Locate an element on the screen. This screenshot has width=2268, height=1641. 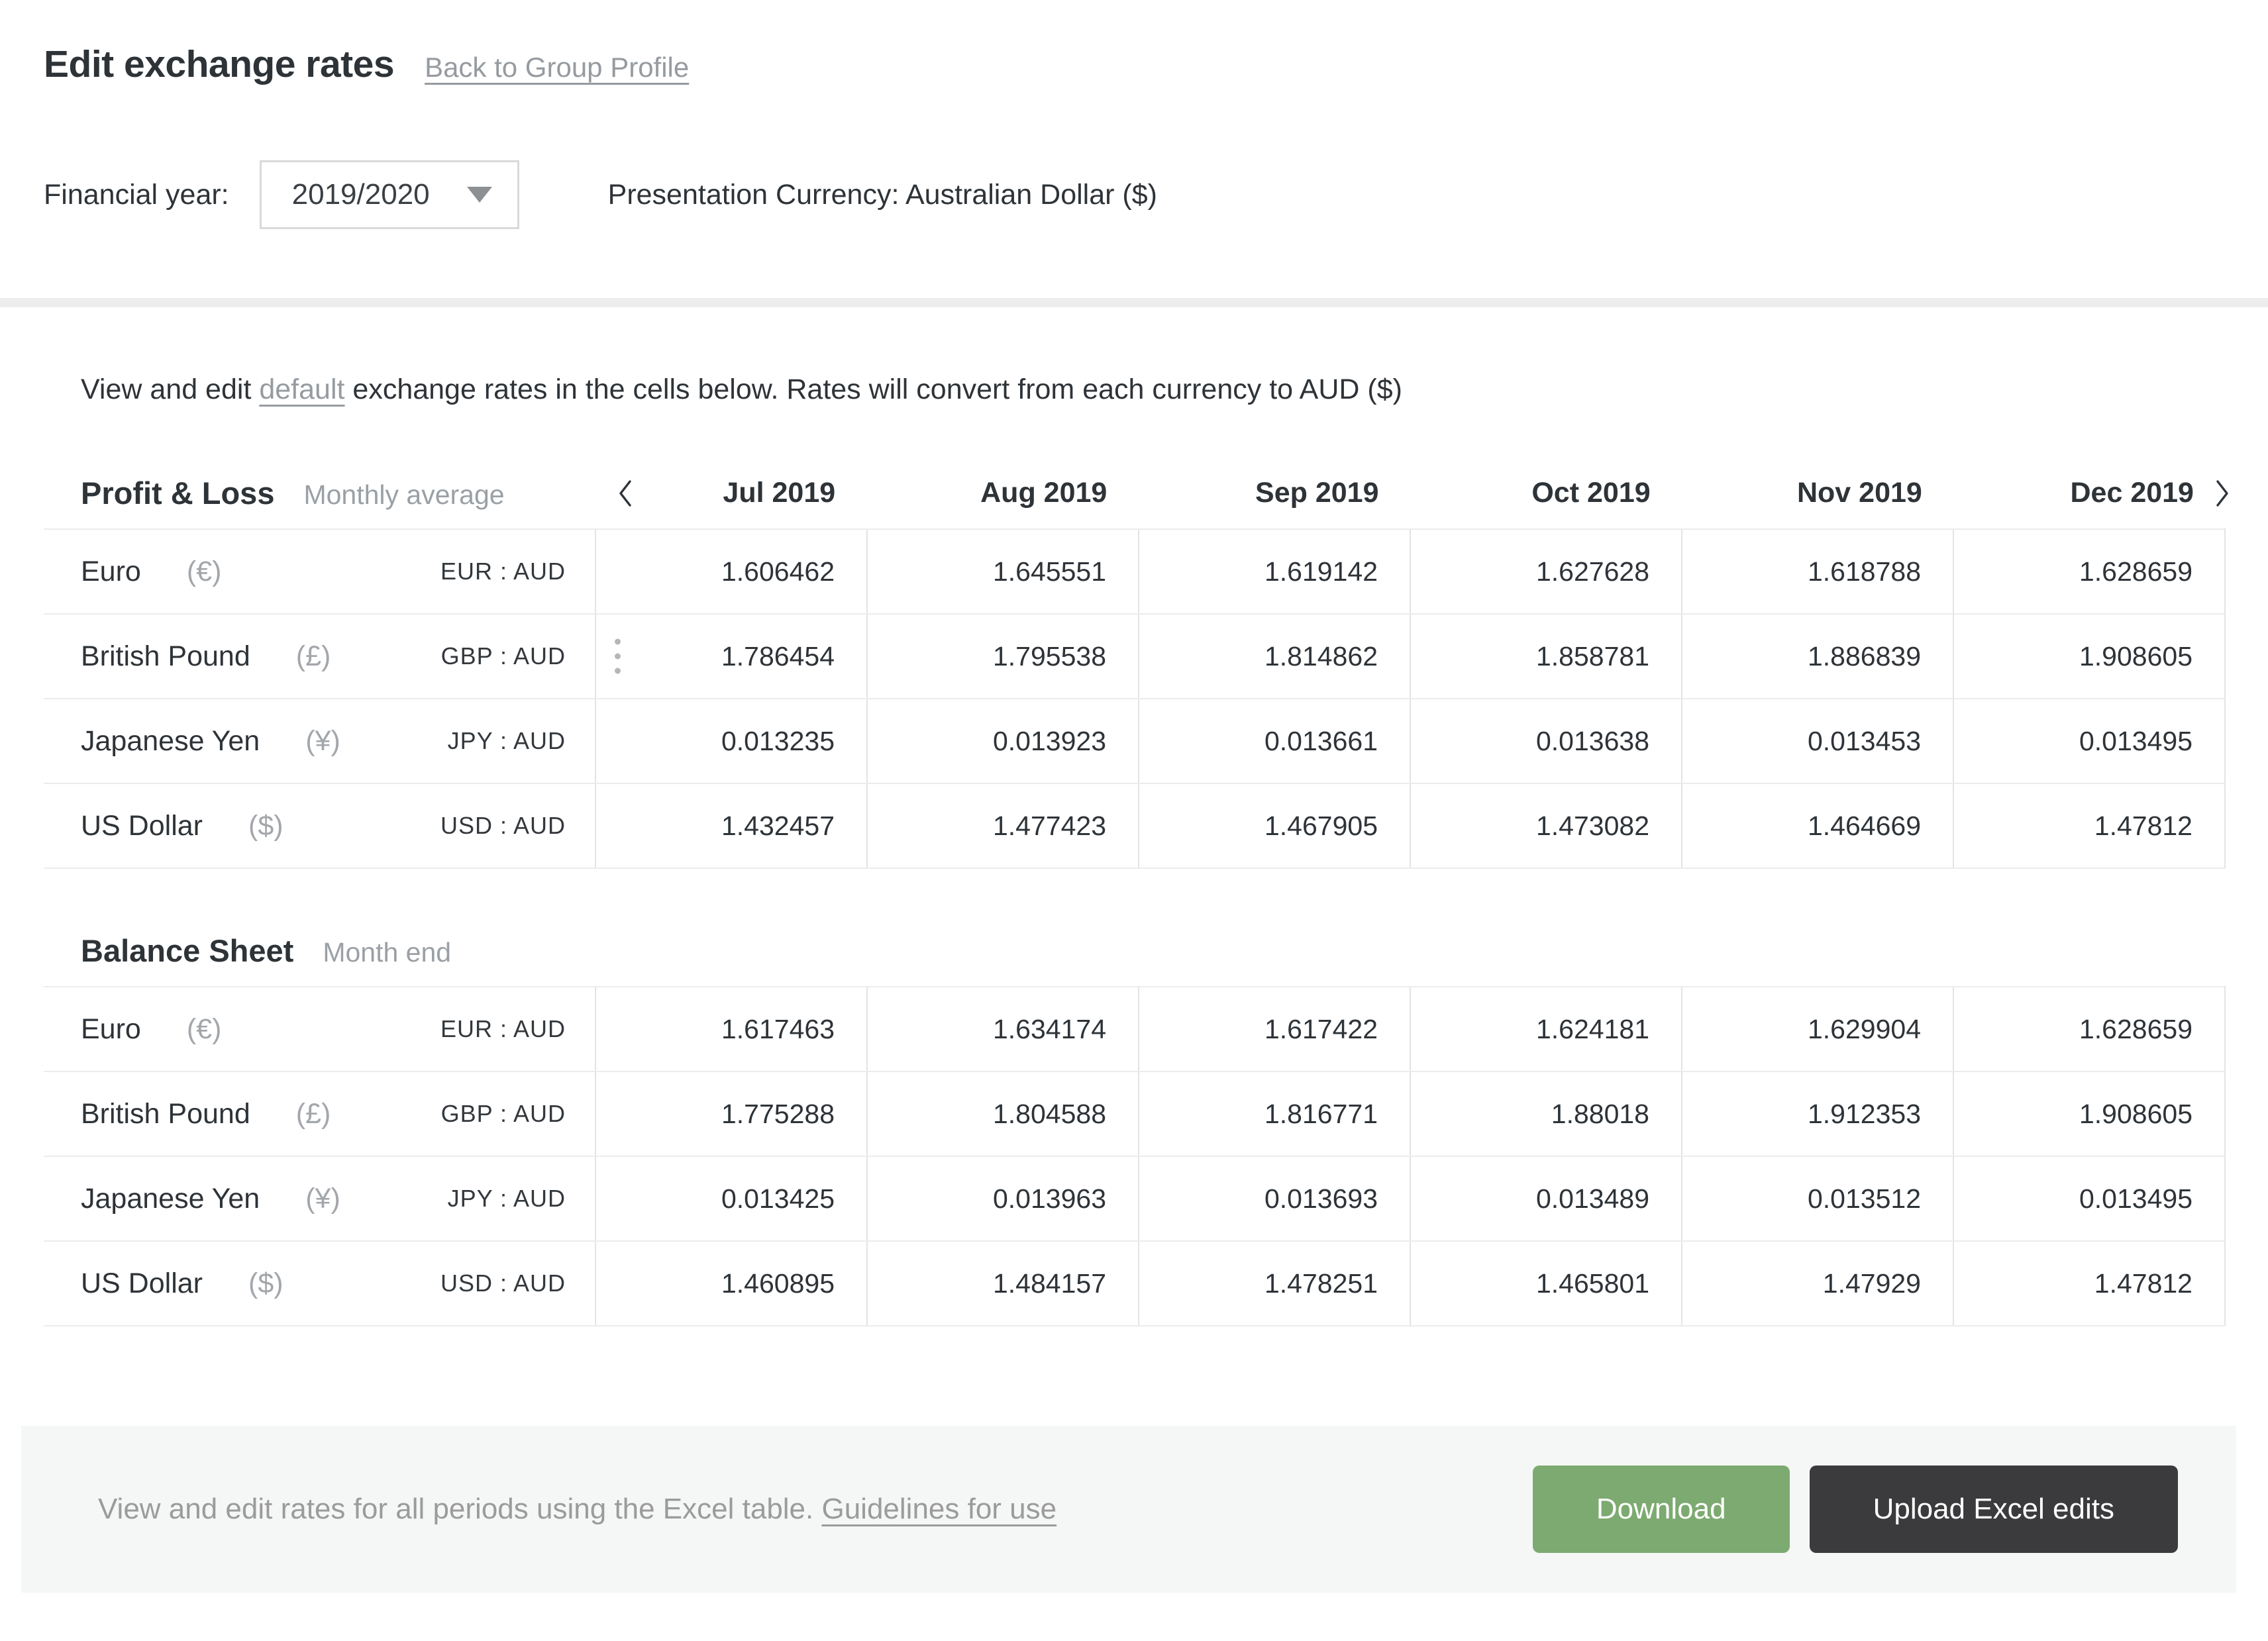
default-rates-link: default is located at coordinates (302, 389).